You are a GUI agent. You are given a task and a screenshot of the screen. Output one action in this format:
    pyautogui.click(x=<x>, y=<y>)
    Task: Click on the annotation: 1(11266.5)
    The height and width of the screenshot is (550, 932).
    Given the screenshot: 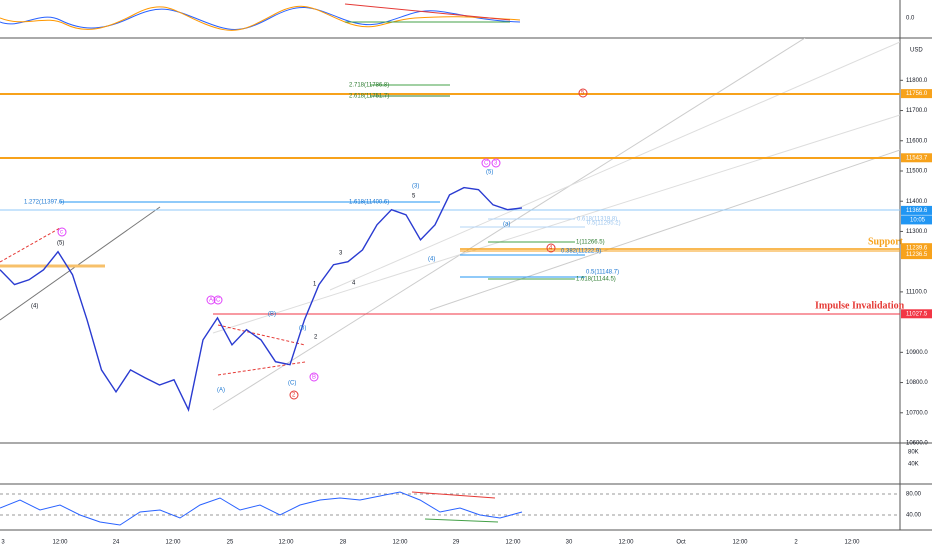 What is the action you would take?
    pyautogui.click(x=590, y=243)
    